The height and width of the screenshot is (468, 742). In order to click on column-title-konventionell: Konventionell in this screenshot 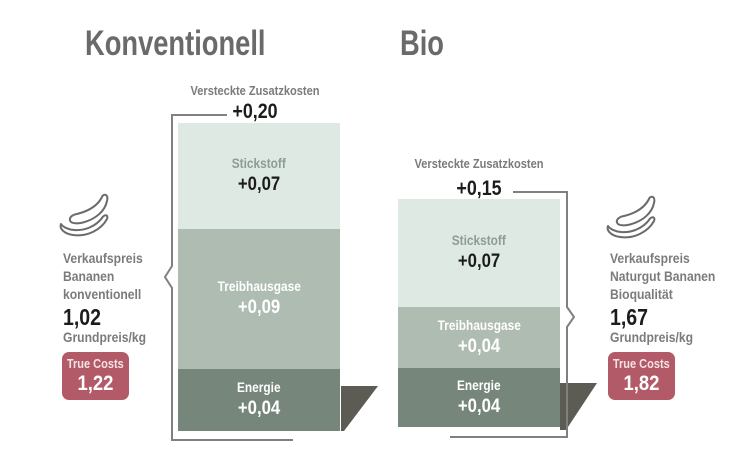, I will do `click(175, 43)`.